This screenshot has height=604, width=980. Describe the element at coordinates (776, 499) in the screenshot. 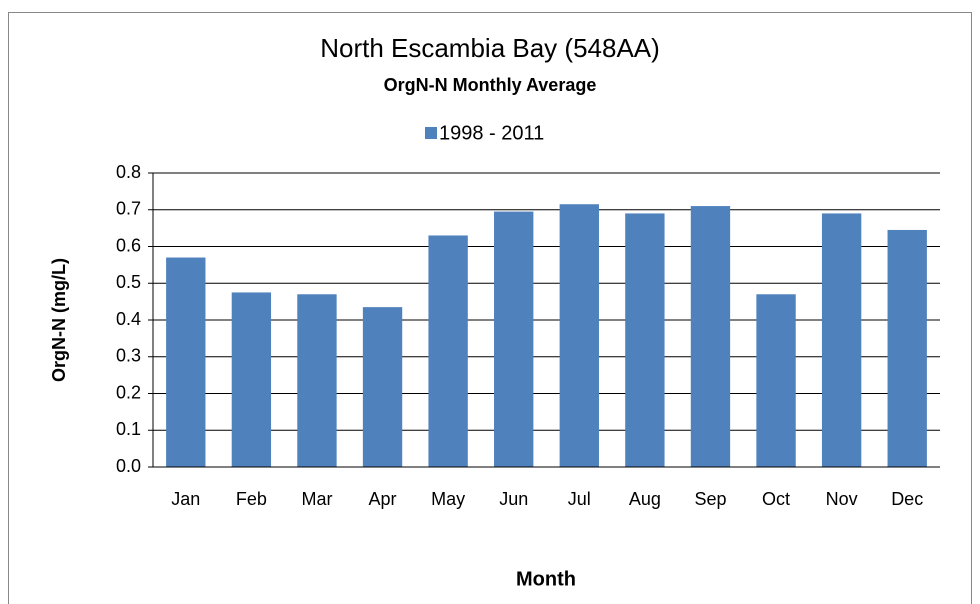

I see `x-tick-label: Oct` at that location.